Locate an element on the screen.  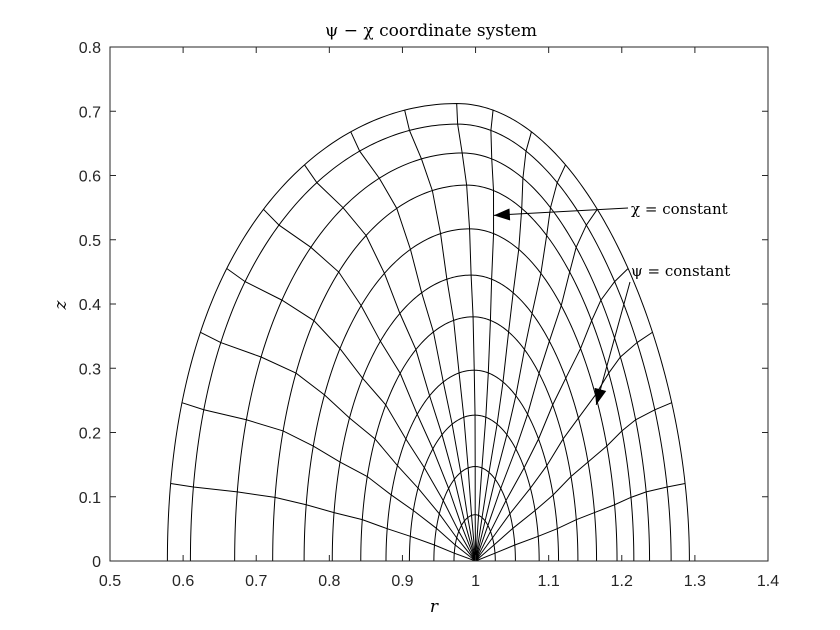
y-tick-label: 0.7 is located at coordinates (90, 112).